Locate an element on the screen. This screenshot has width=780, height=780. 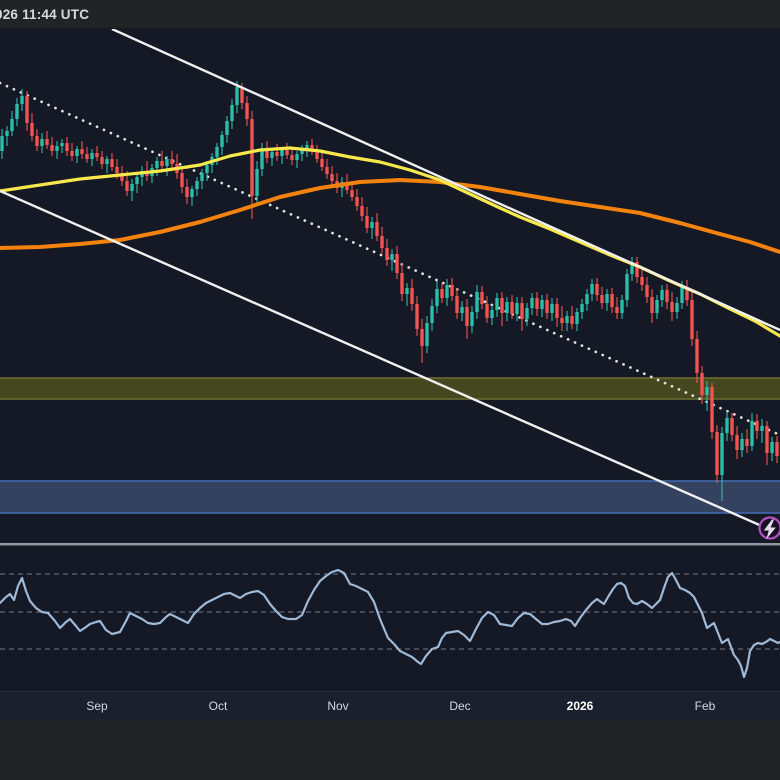
time-axis-label: Nov is located at coordinates (337, 706).